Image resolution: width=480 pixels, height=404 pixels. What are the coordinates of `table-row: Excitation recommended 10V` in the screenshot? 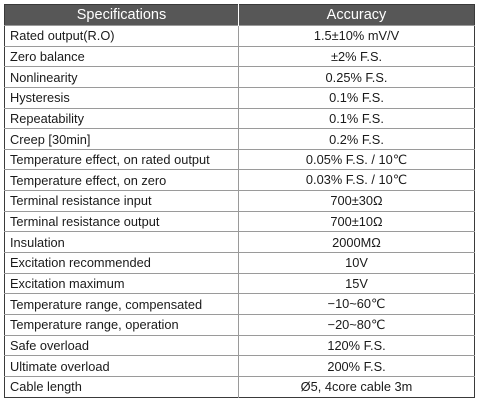 It's located at (239, 263).